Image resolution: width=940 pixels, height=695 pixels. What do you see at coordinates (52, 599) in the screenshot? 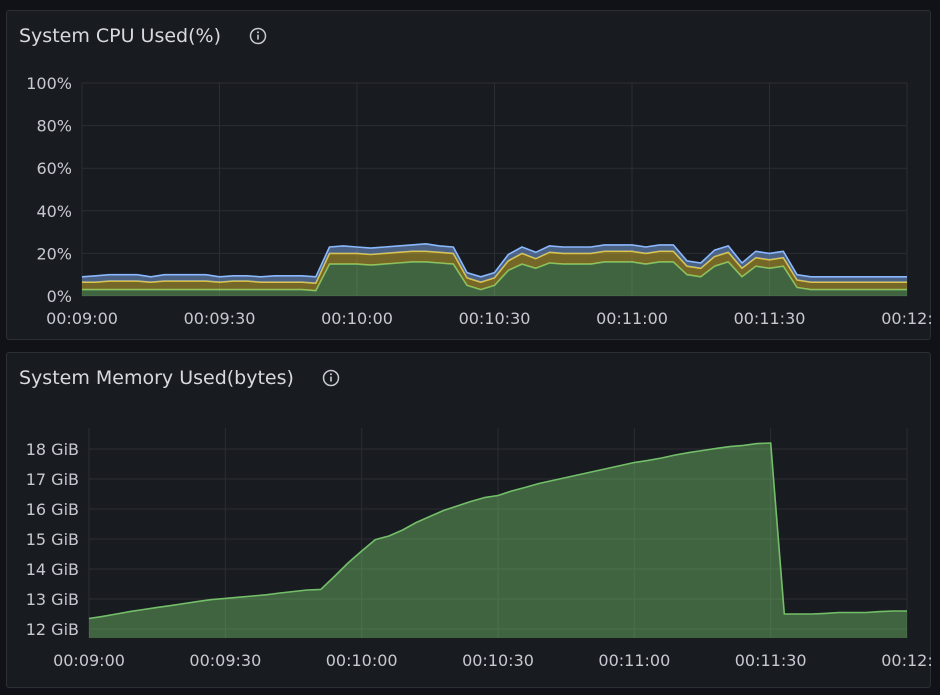
I see `y-tick-label: 13 GiB` at bounding box center [52, 599].